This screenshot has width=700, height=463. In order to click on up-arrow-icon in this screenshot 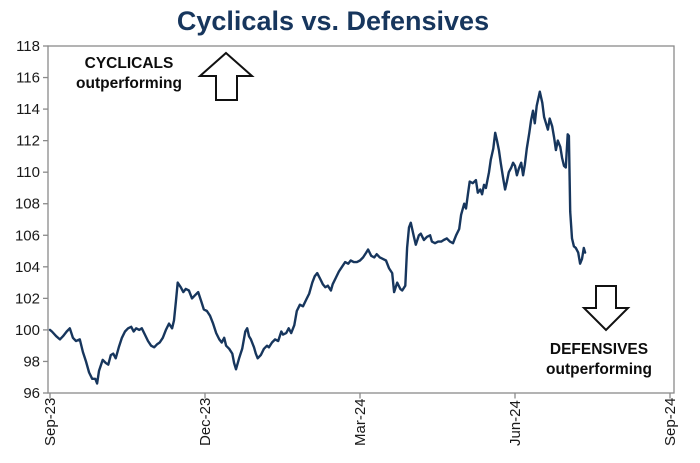, I will do `click(226, 76)`.